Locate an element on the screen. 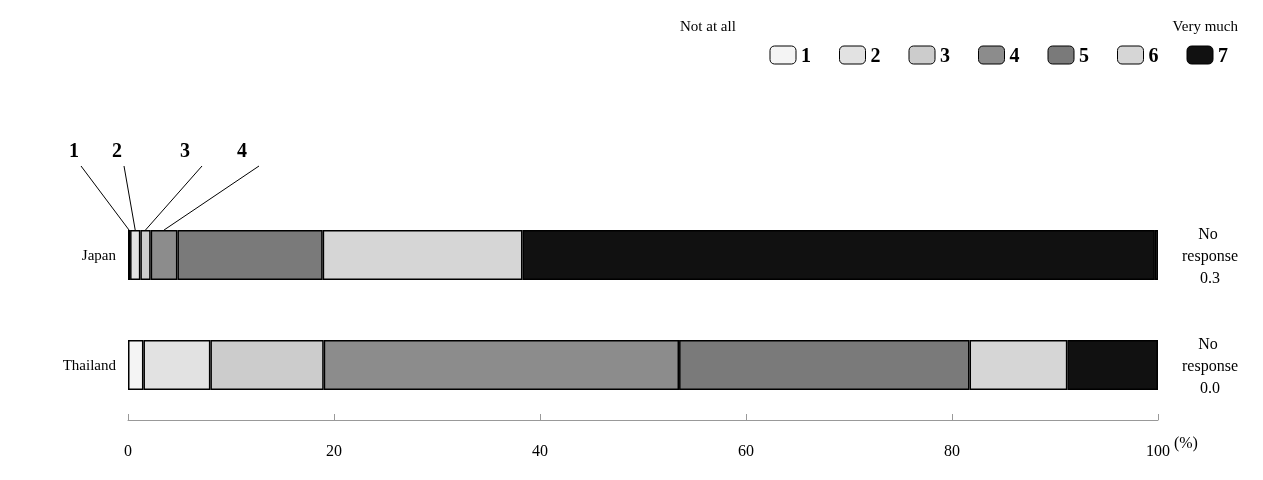 The image size is (1263, 480). x-tick-label: 40 is located at coordinates (540, 450).